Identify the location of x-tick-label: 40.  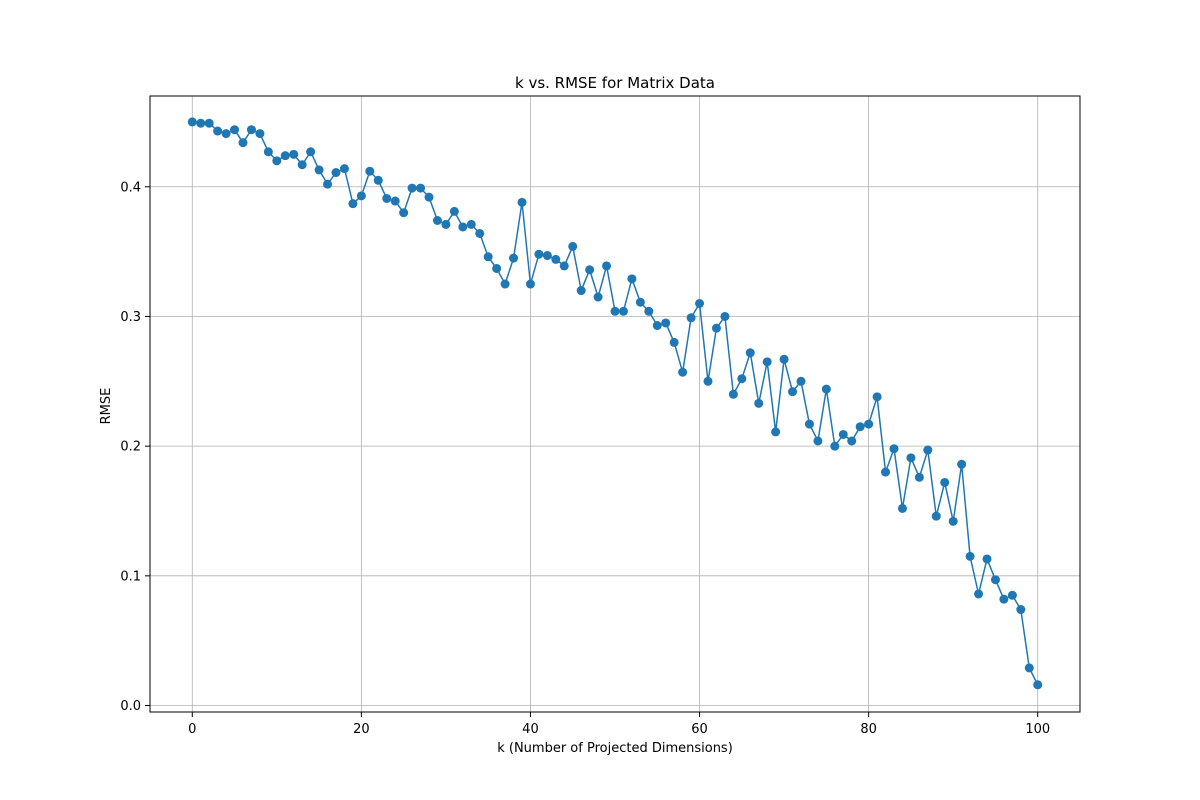
(530, 729).